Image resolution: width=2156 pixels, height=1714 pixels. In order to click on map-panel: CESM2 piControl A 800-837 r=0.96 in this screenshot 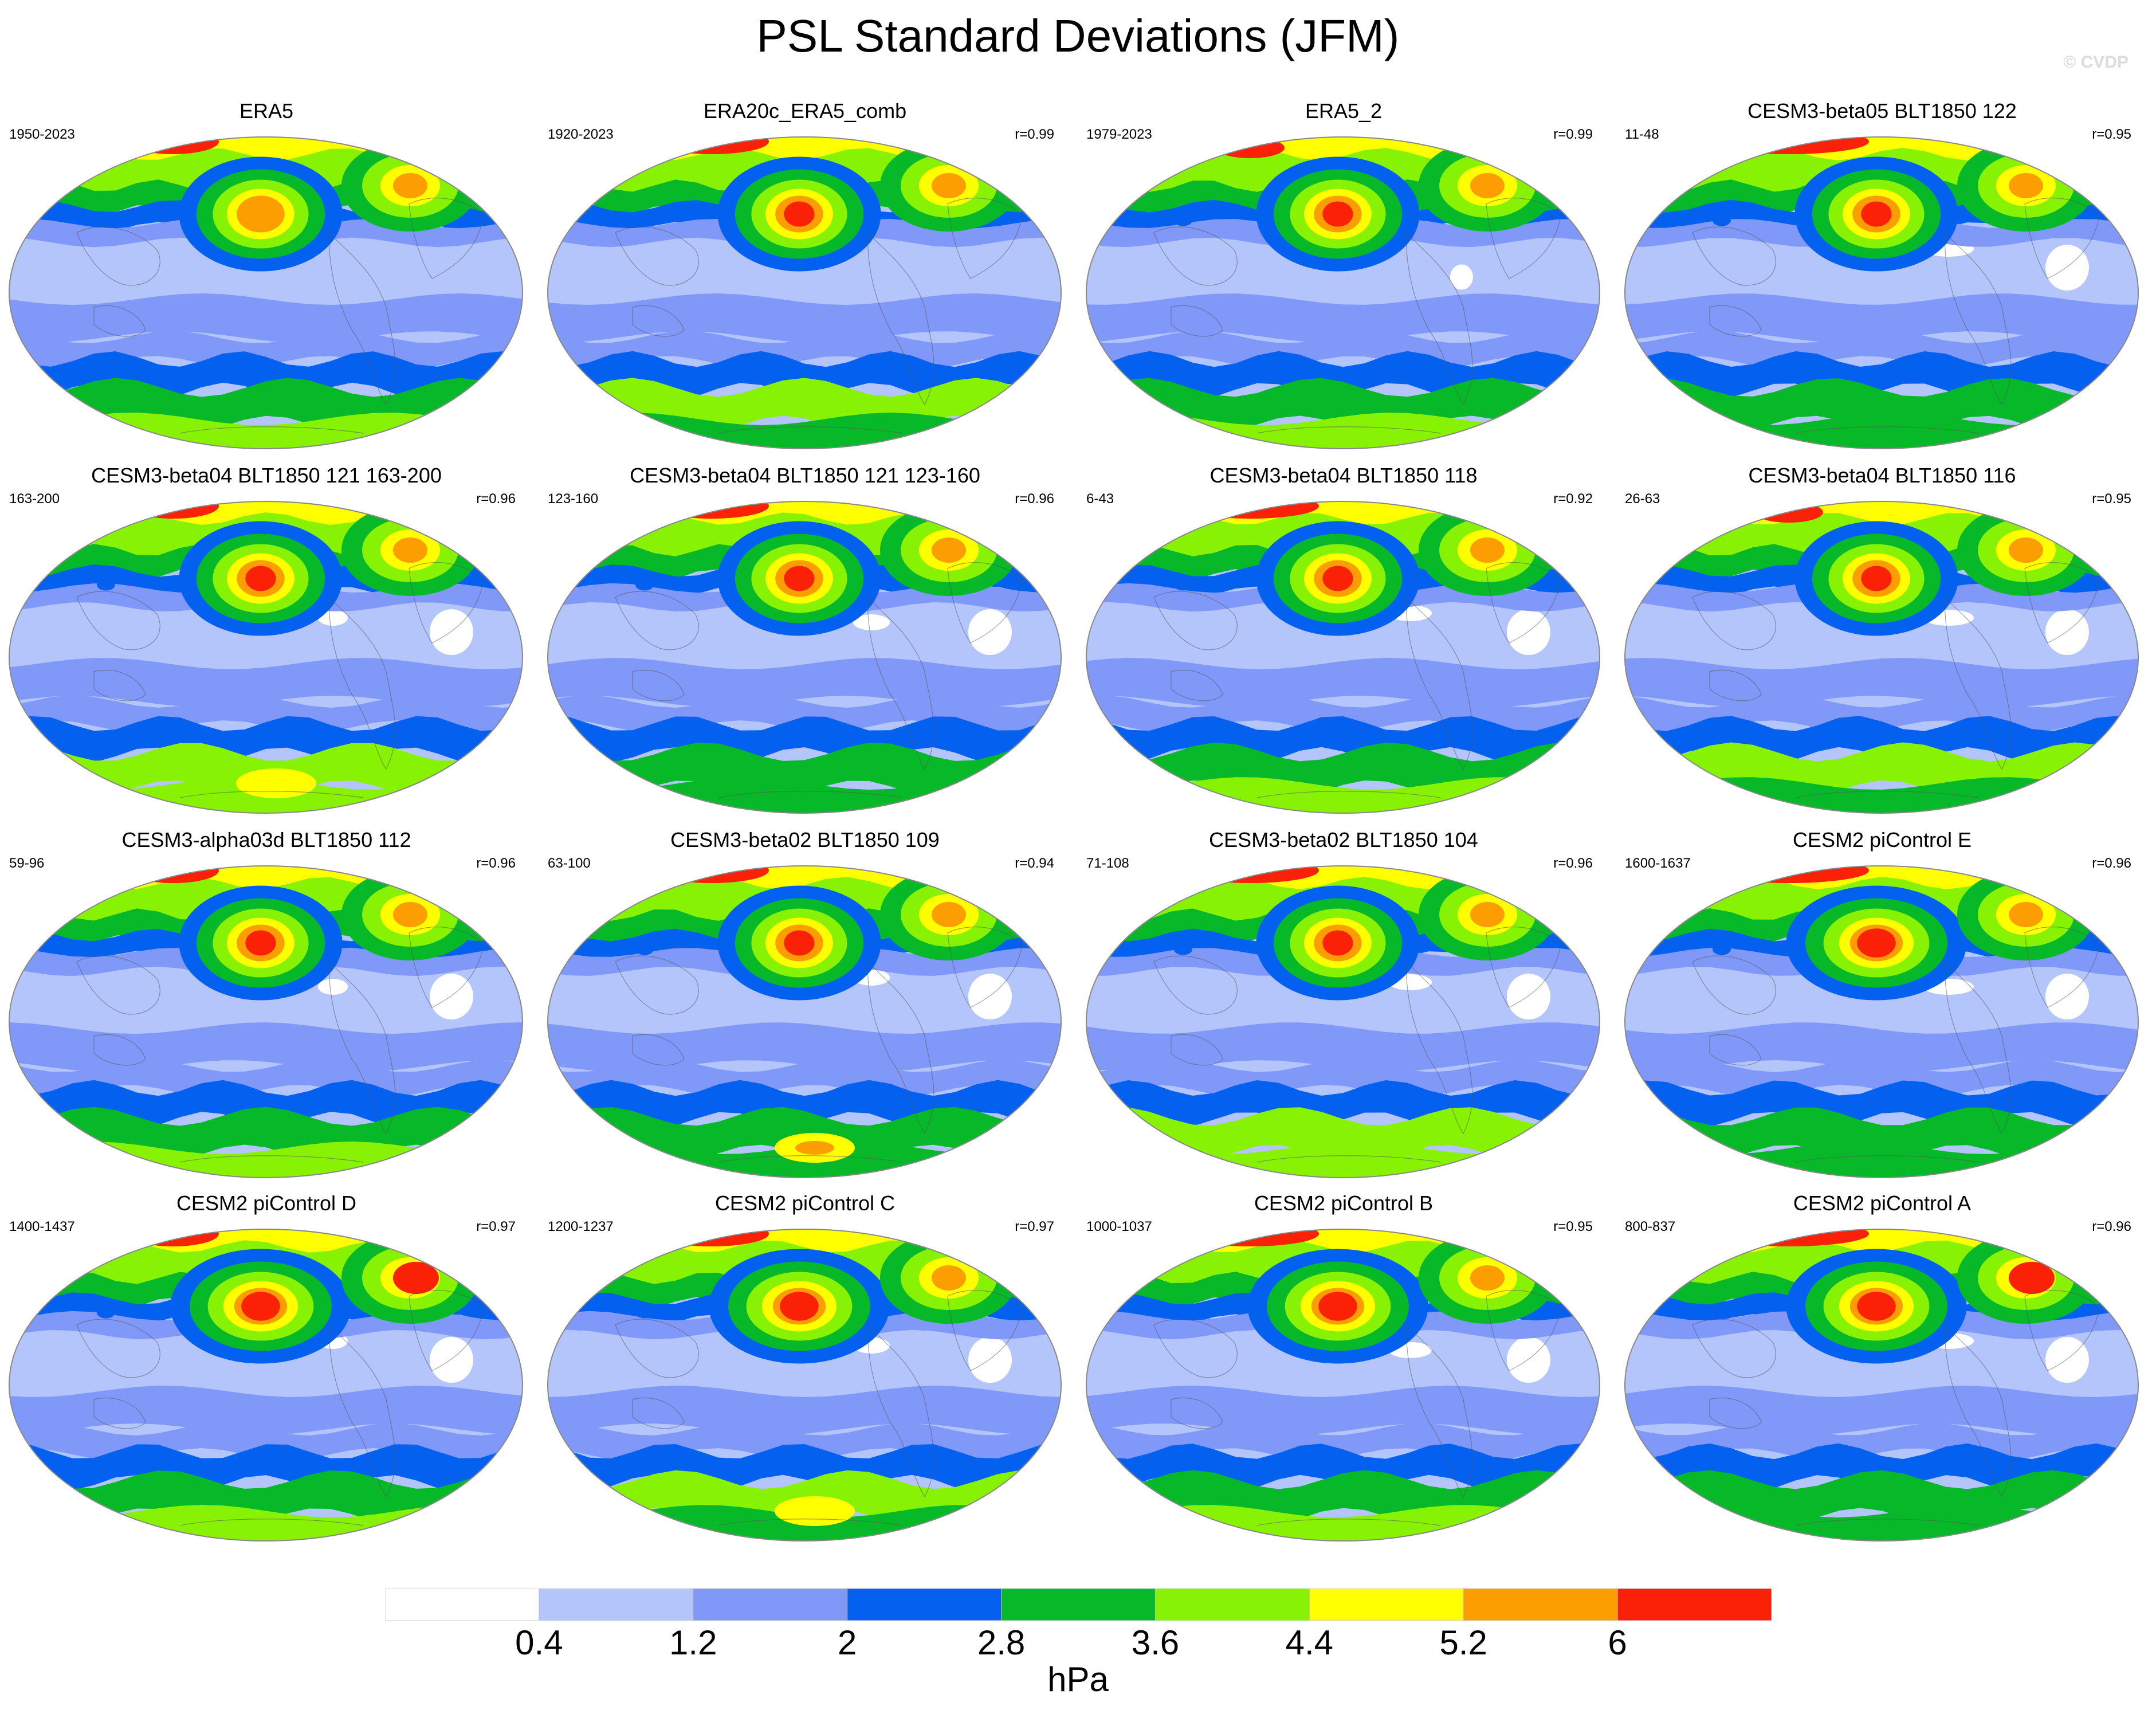, I will do `click(1882, 1374)`.